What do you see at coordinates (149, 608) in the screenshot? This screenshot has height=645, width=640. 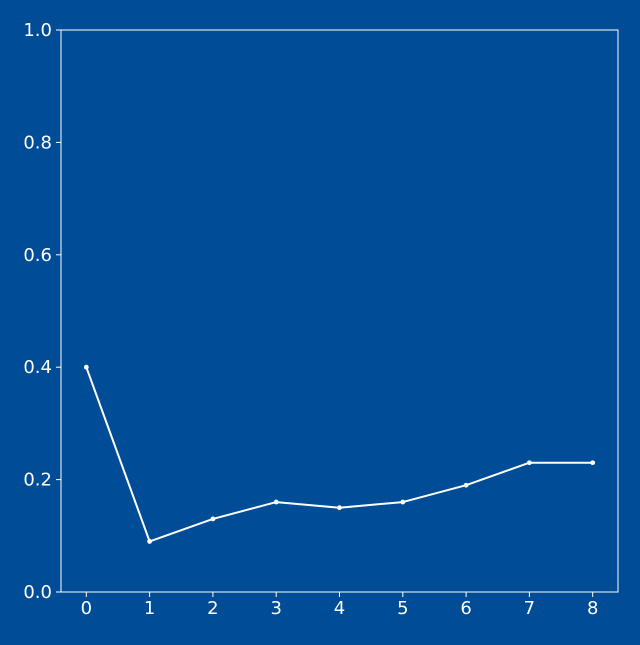 I see `x-tick-label: 1` at bounding box center [149, 608].